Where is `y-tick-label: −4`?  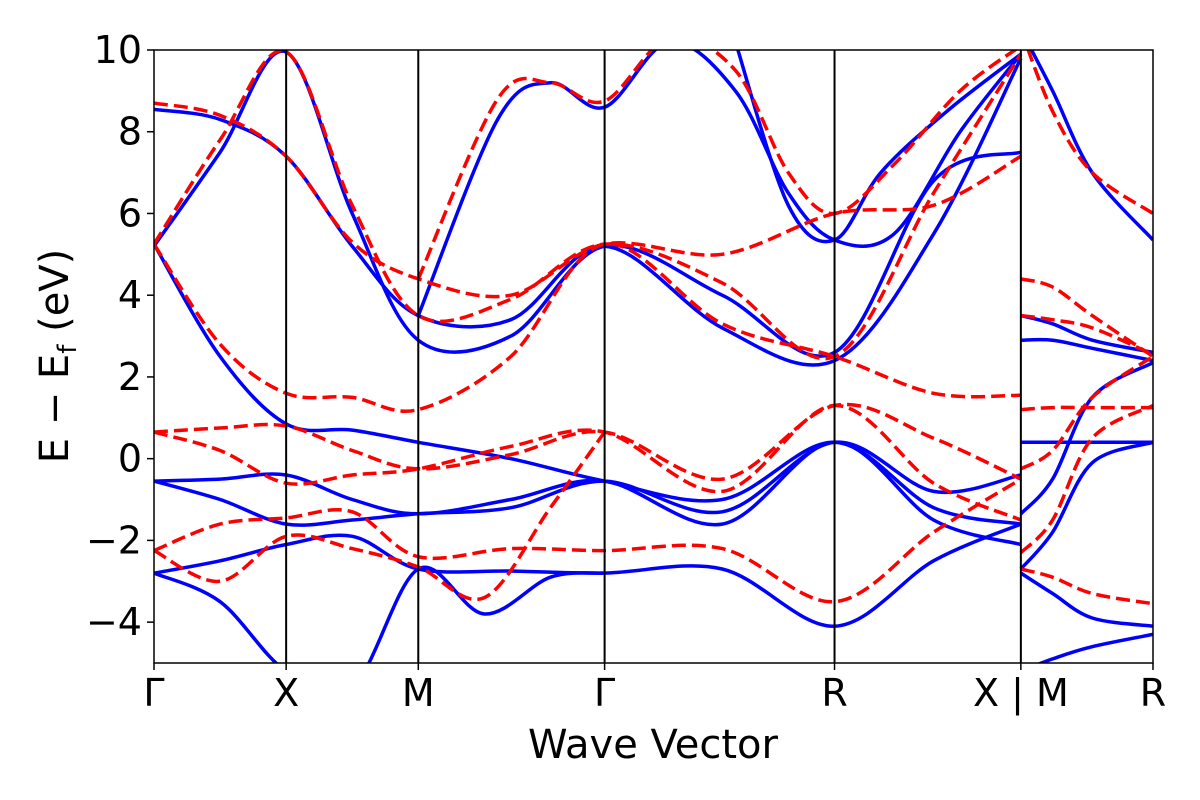
y-tick-label: −4 is located at coordinates (114, 622).